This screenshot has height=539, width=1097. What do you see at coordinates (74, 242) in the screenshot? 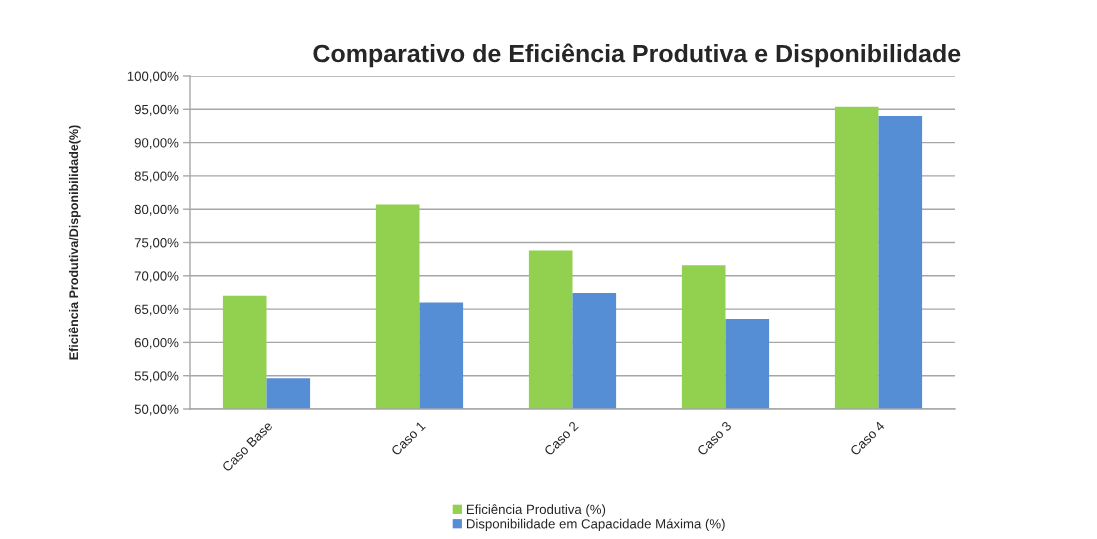
I see `y-axis-title: Eficiência Produtiva/Disponibilidade(%)` at bounding box center [74, 242].